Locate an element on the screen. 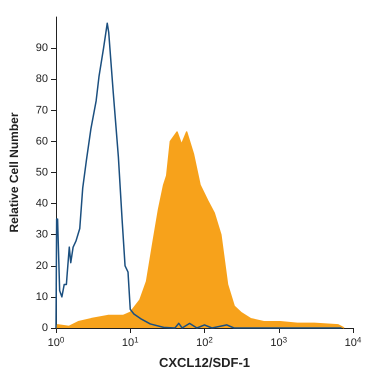  y-tick-label: 40 is located at coordinates (42, 204).